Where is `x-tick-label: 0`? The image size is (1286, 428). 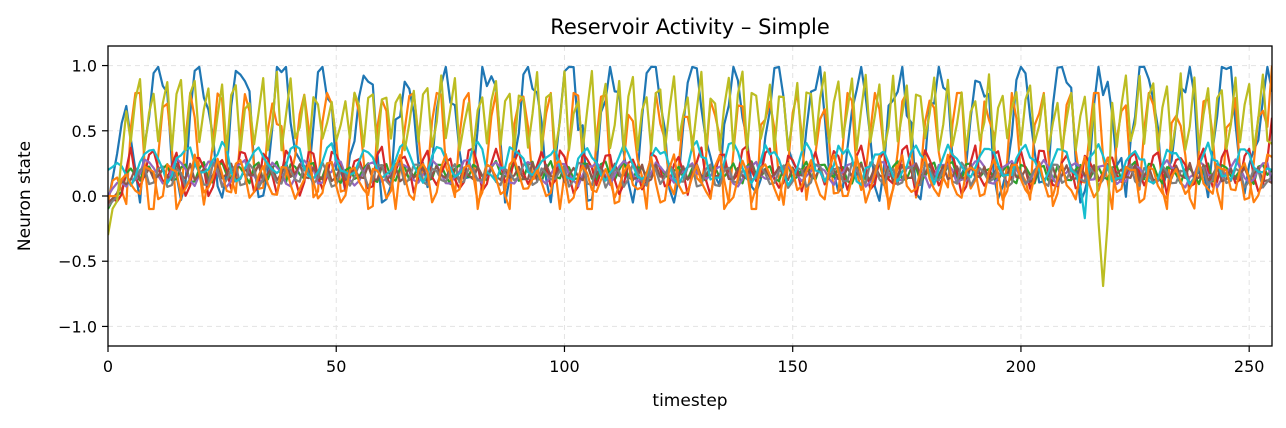 x-tick-label: 0 is located at coordinates (108, 366).